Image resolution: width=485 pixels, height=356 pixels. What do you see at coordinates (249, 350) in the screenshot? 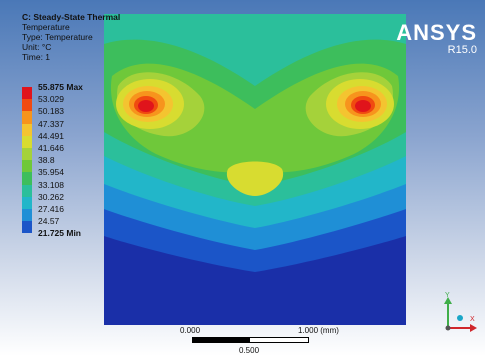
I see `scale-mid-label: 0.500` at bounding box center [249, 350].